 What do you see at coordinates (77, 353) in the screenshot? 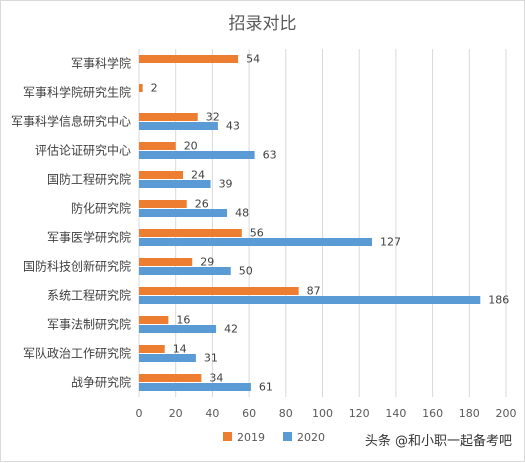
I see `category-label-10: 军队政治工作研究院` at bounding box center [77, 353].